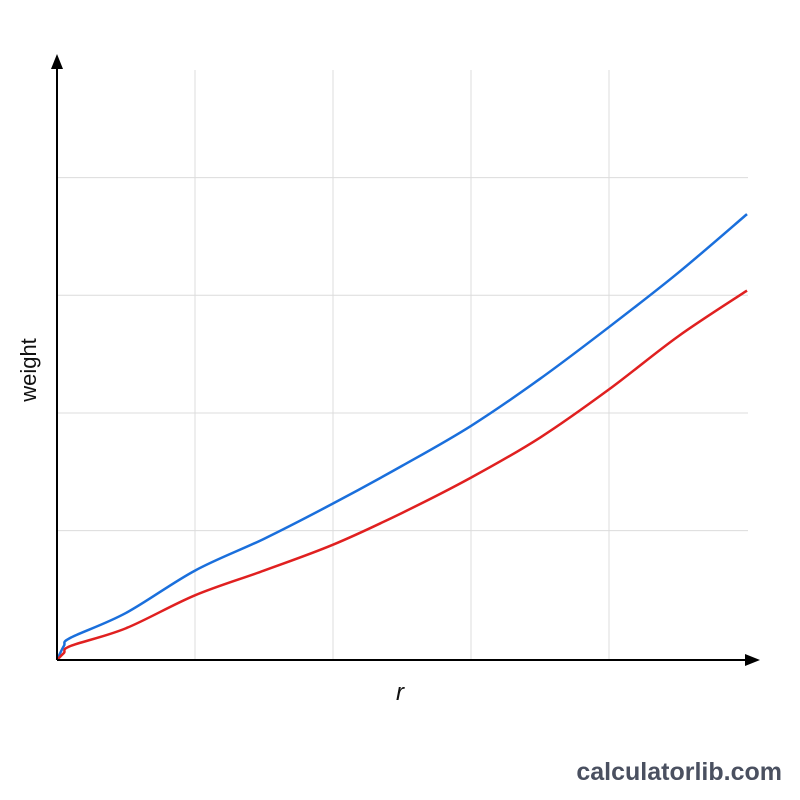 This screenshot has width=800, height=800. I want to click on watermark: calculatorlib.com, so click(679, 772).